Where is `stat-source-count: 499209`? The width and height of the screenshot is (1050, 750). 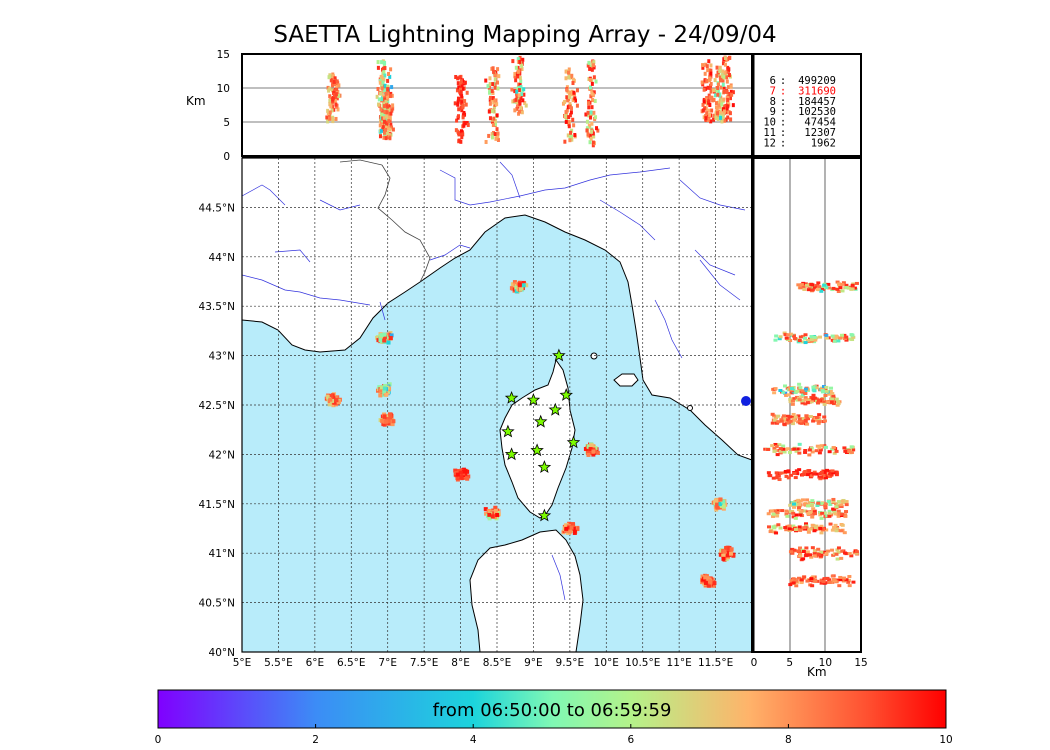
stat-source-count: 499209 is located at coordinates (817, 81).